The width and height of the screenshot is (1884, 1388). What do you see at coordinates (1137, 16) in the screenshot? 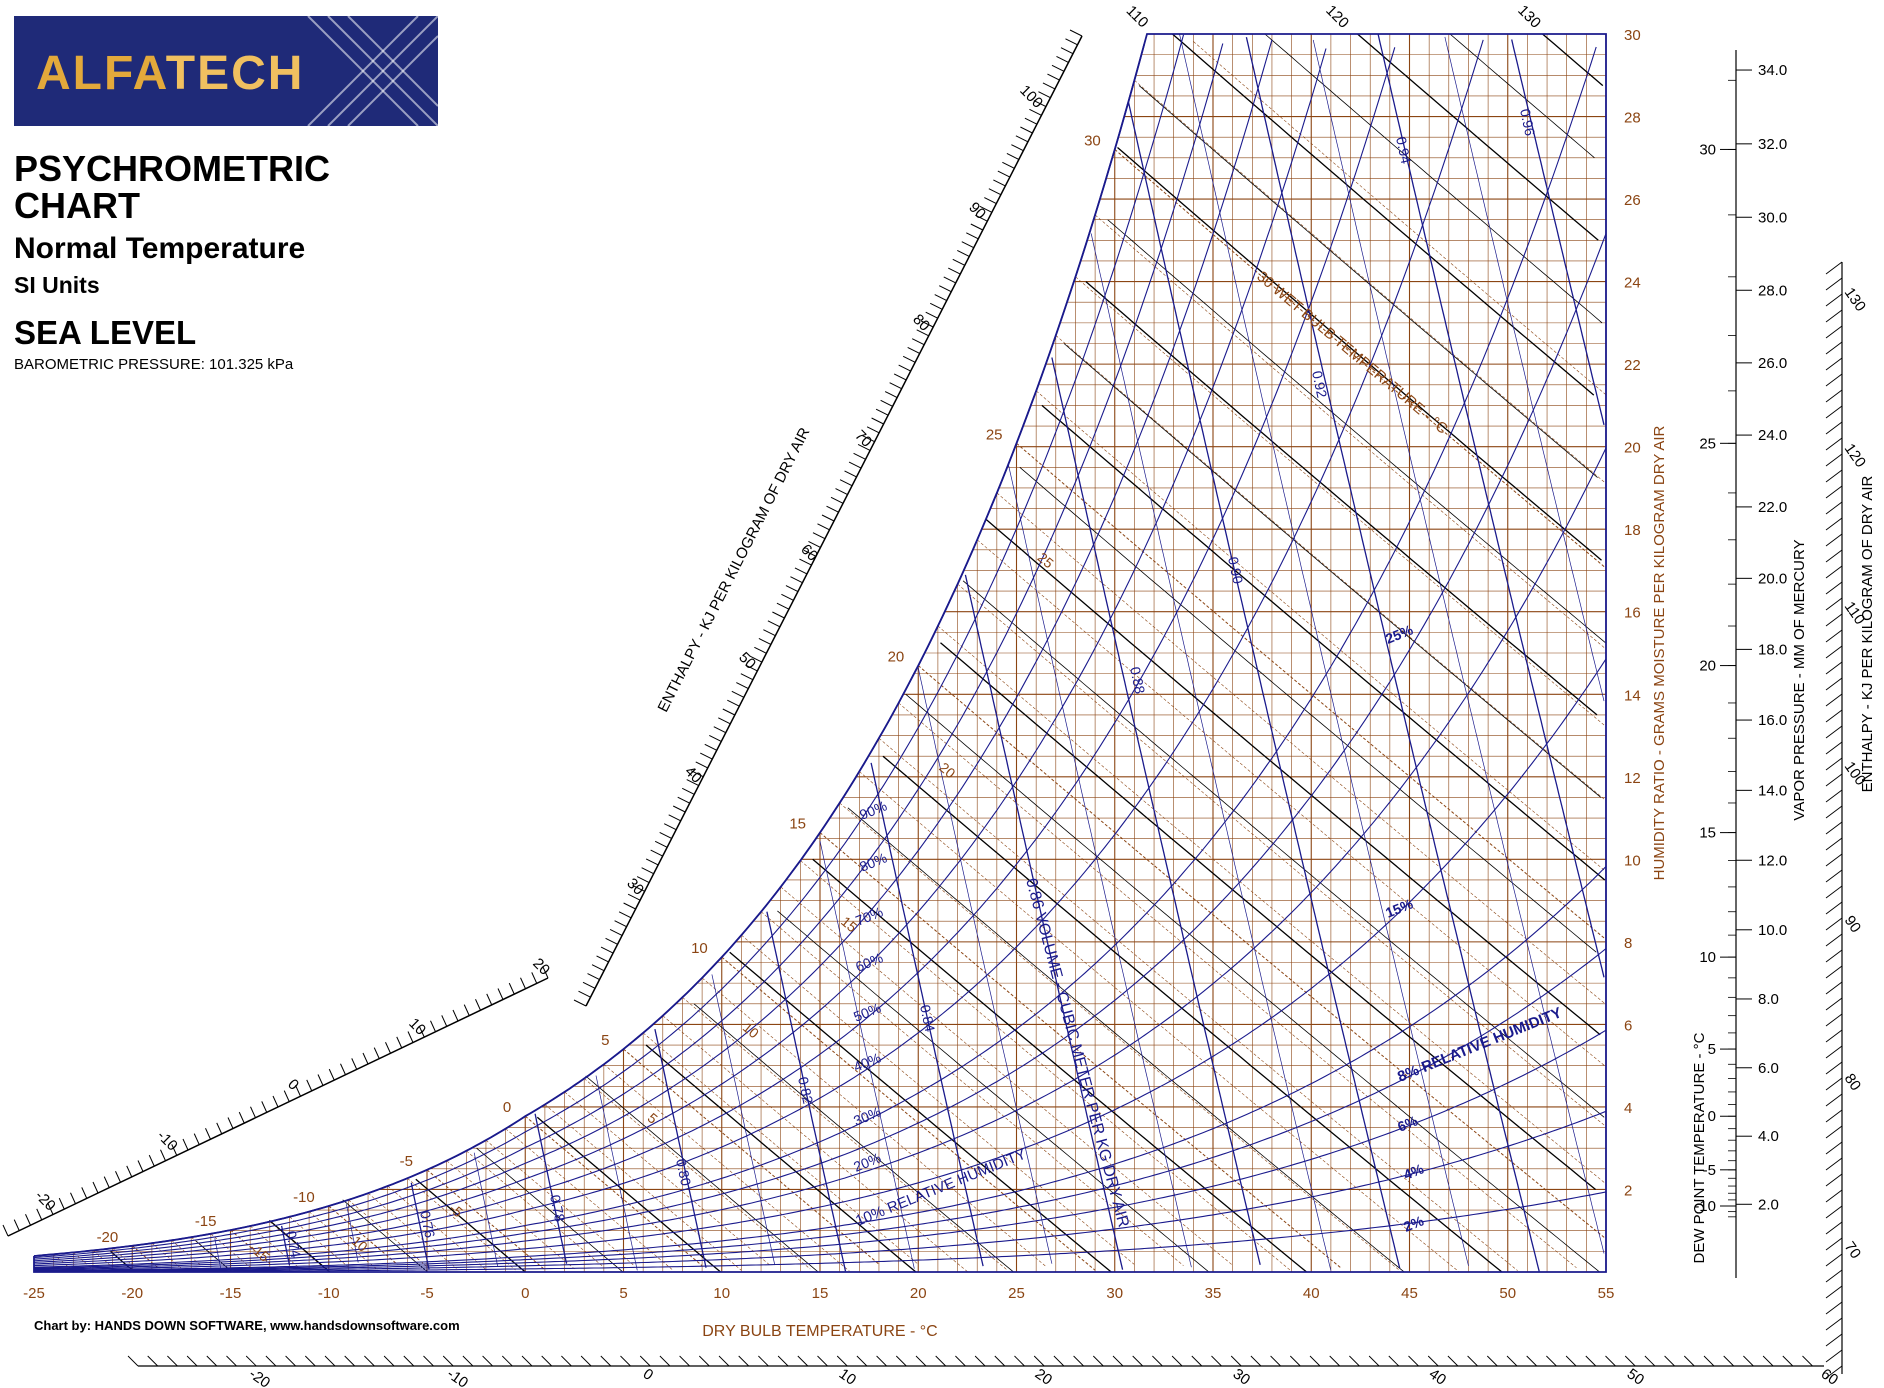
I see `enthalpy-value-label: 110` at bounding box center [1137, 16].